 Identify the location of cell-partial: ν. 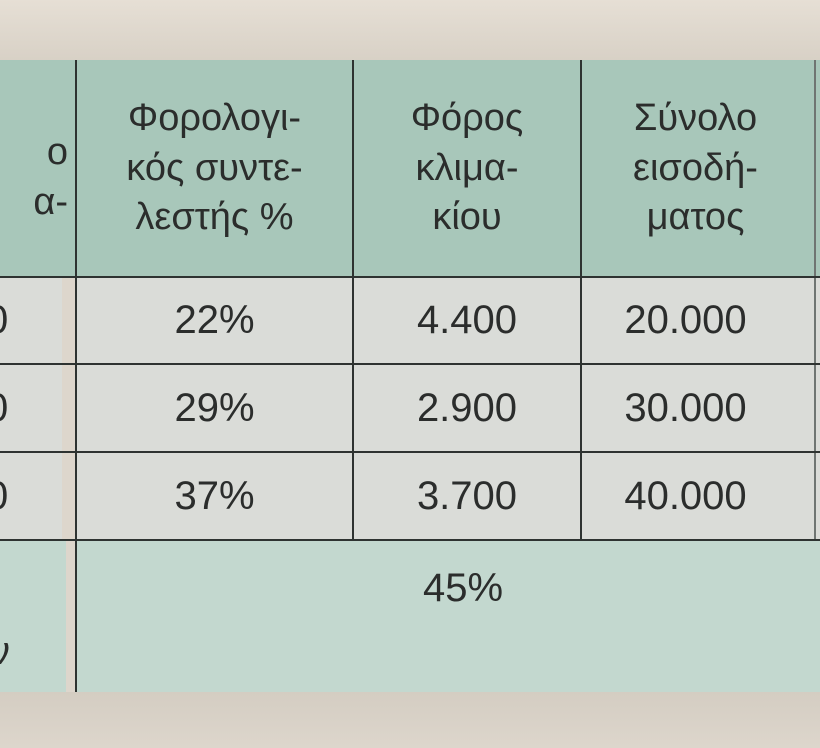
(33, 616).